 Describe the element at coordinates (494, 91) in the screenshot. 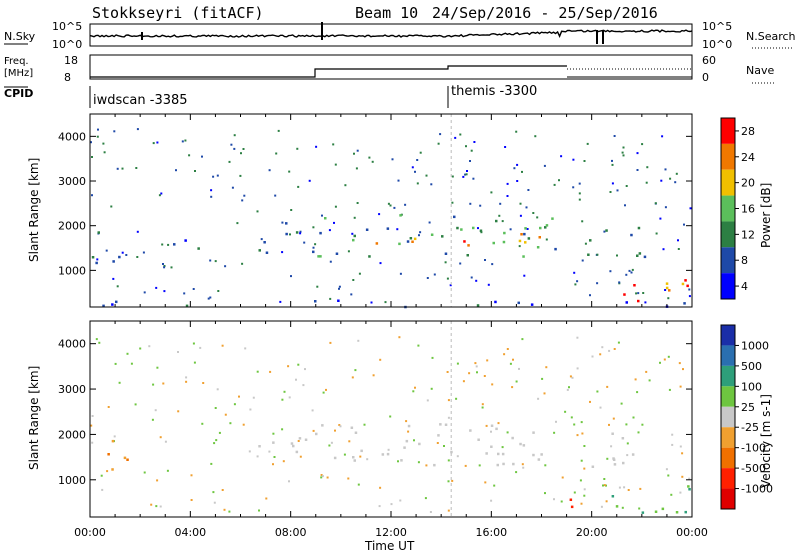

I see `cpid-segment-2: themis -3300` at that location.